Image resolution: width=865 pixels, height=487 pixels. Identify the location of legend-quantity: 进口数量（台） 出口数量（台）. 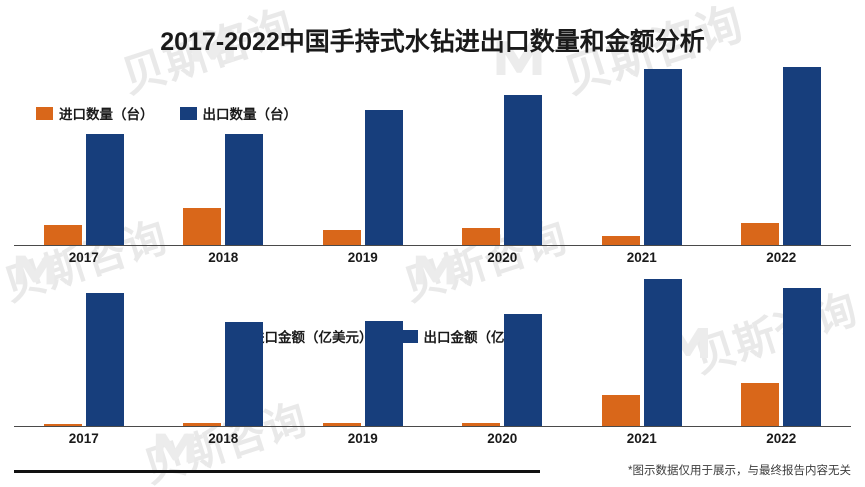
(166, 113).